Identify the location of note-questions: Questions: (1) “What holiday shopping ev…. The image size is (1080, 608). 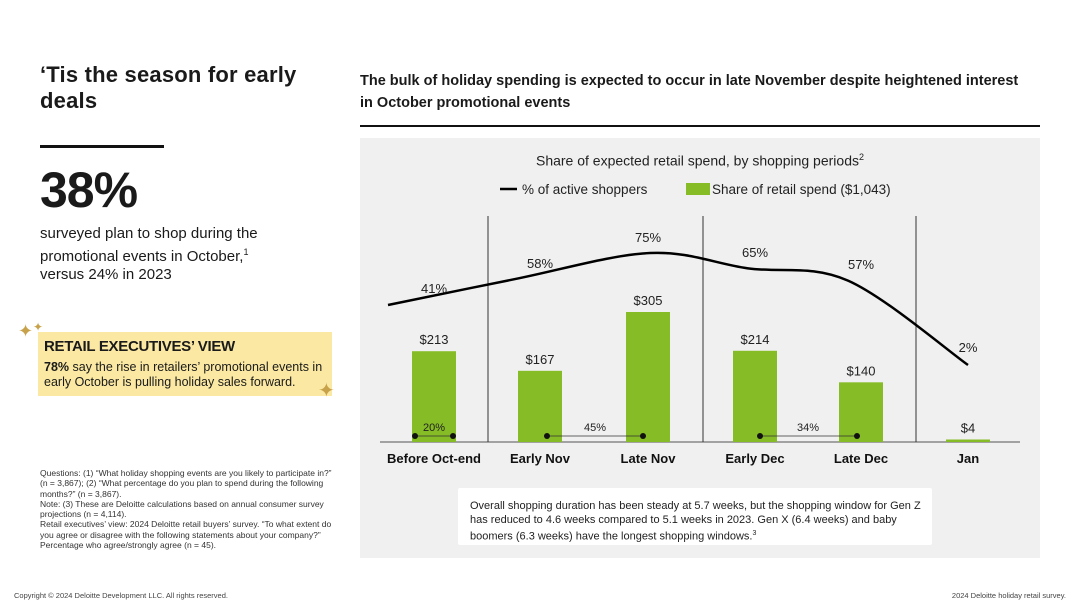
(186, 483).